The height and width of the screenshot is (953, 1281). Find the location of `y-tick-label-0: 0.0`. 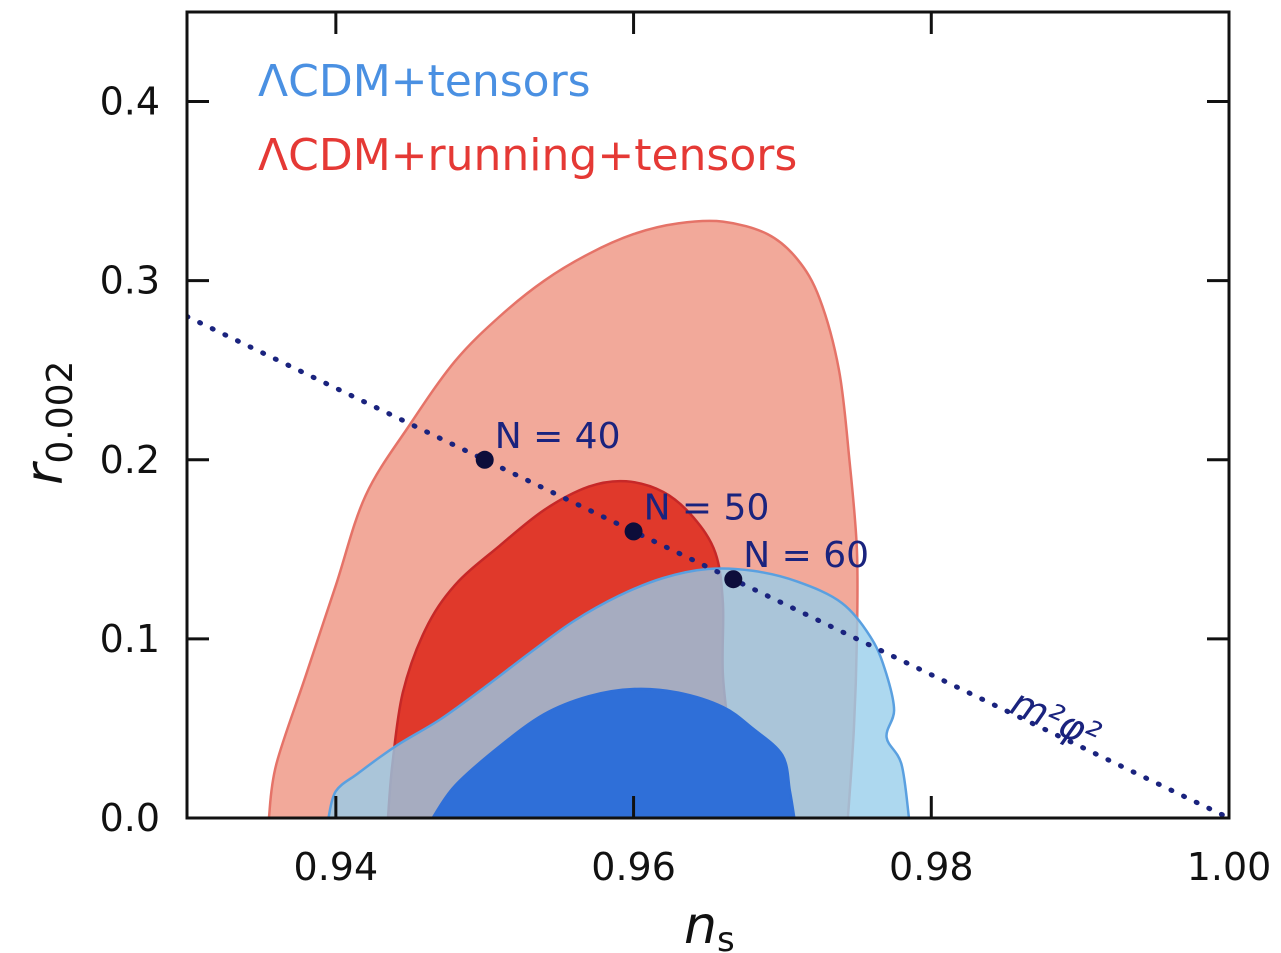

y-tick-label-0: 0.0 is located at coordinates (130, 818).